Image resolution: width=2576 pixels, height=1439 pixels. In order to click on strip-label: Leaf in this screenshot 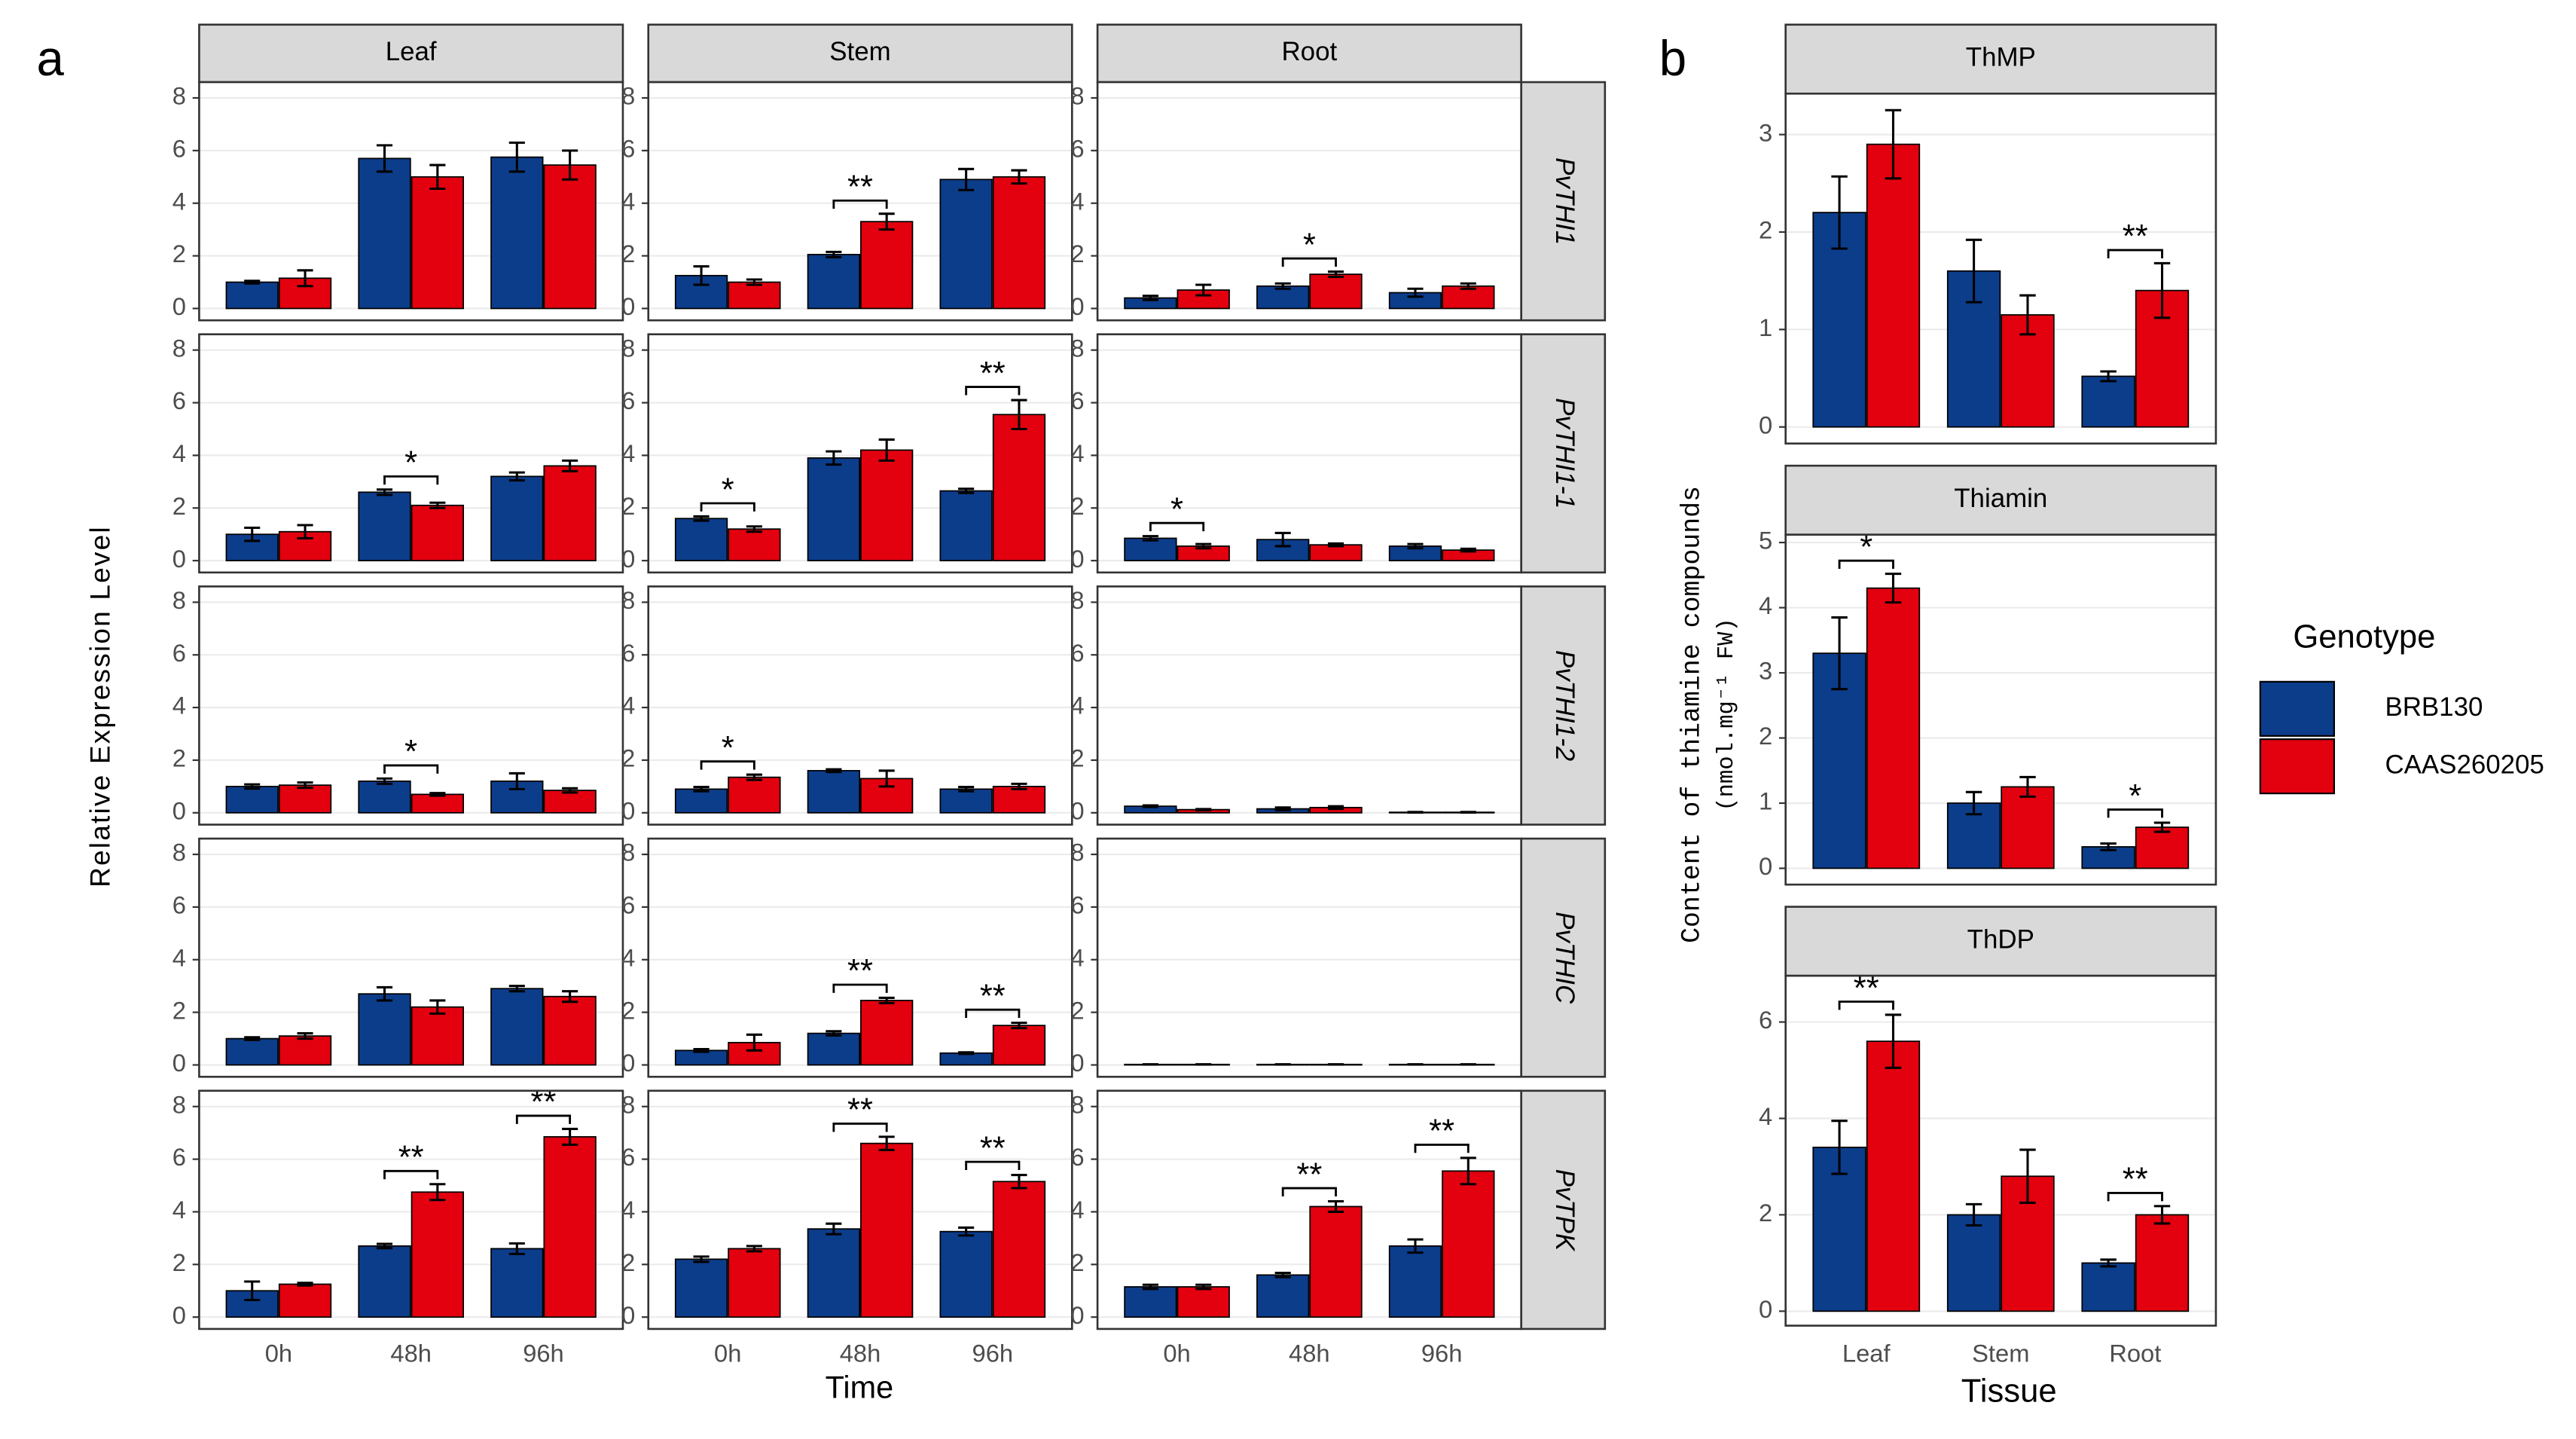, I will do `click(412, 51)`.